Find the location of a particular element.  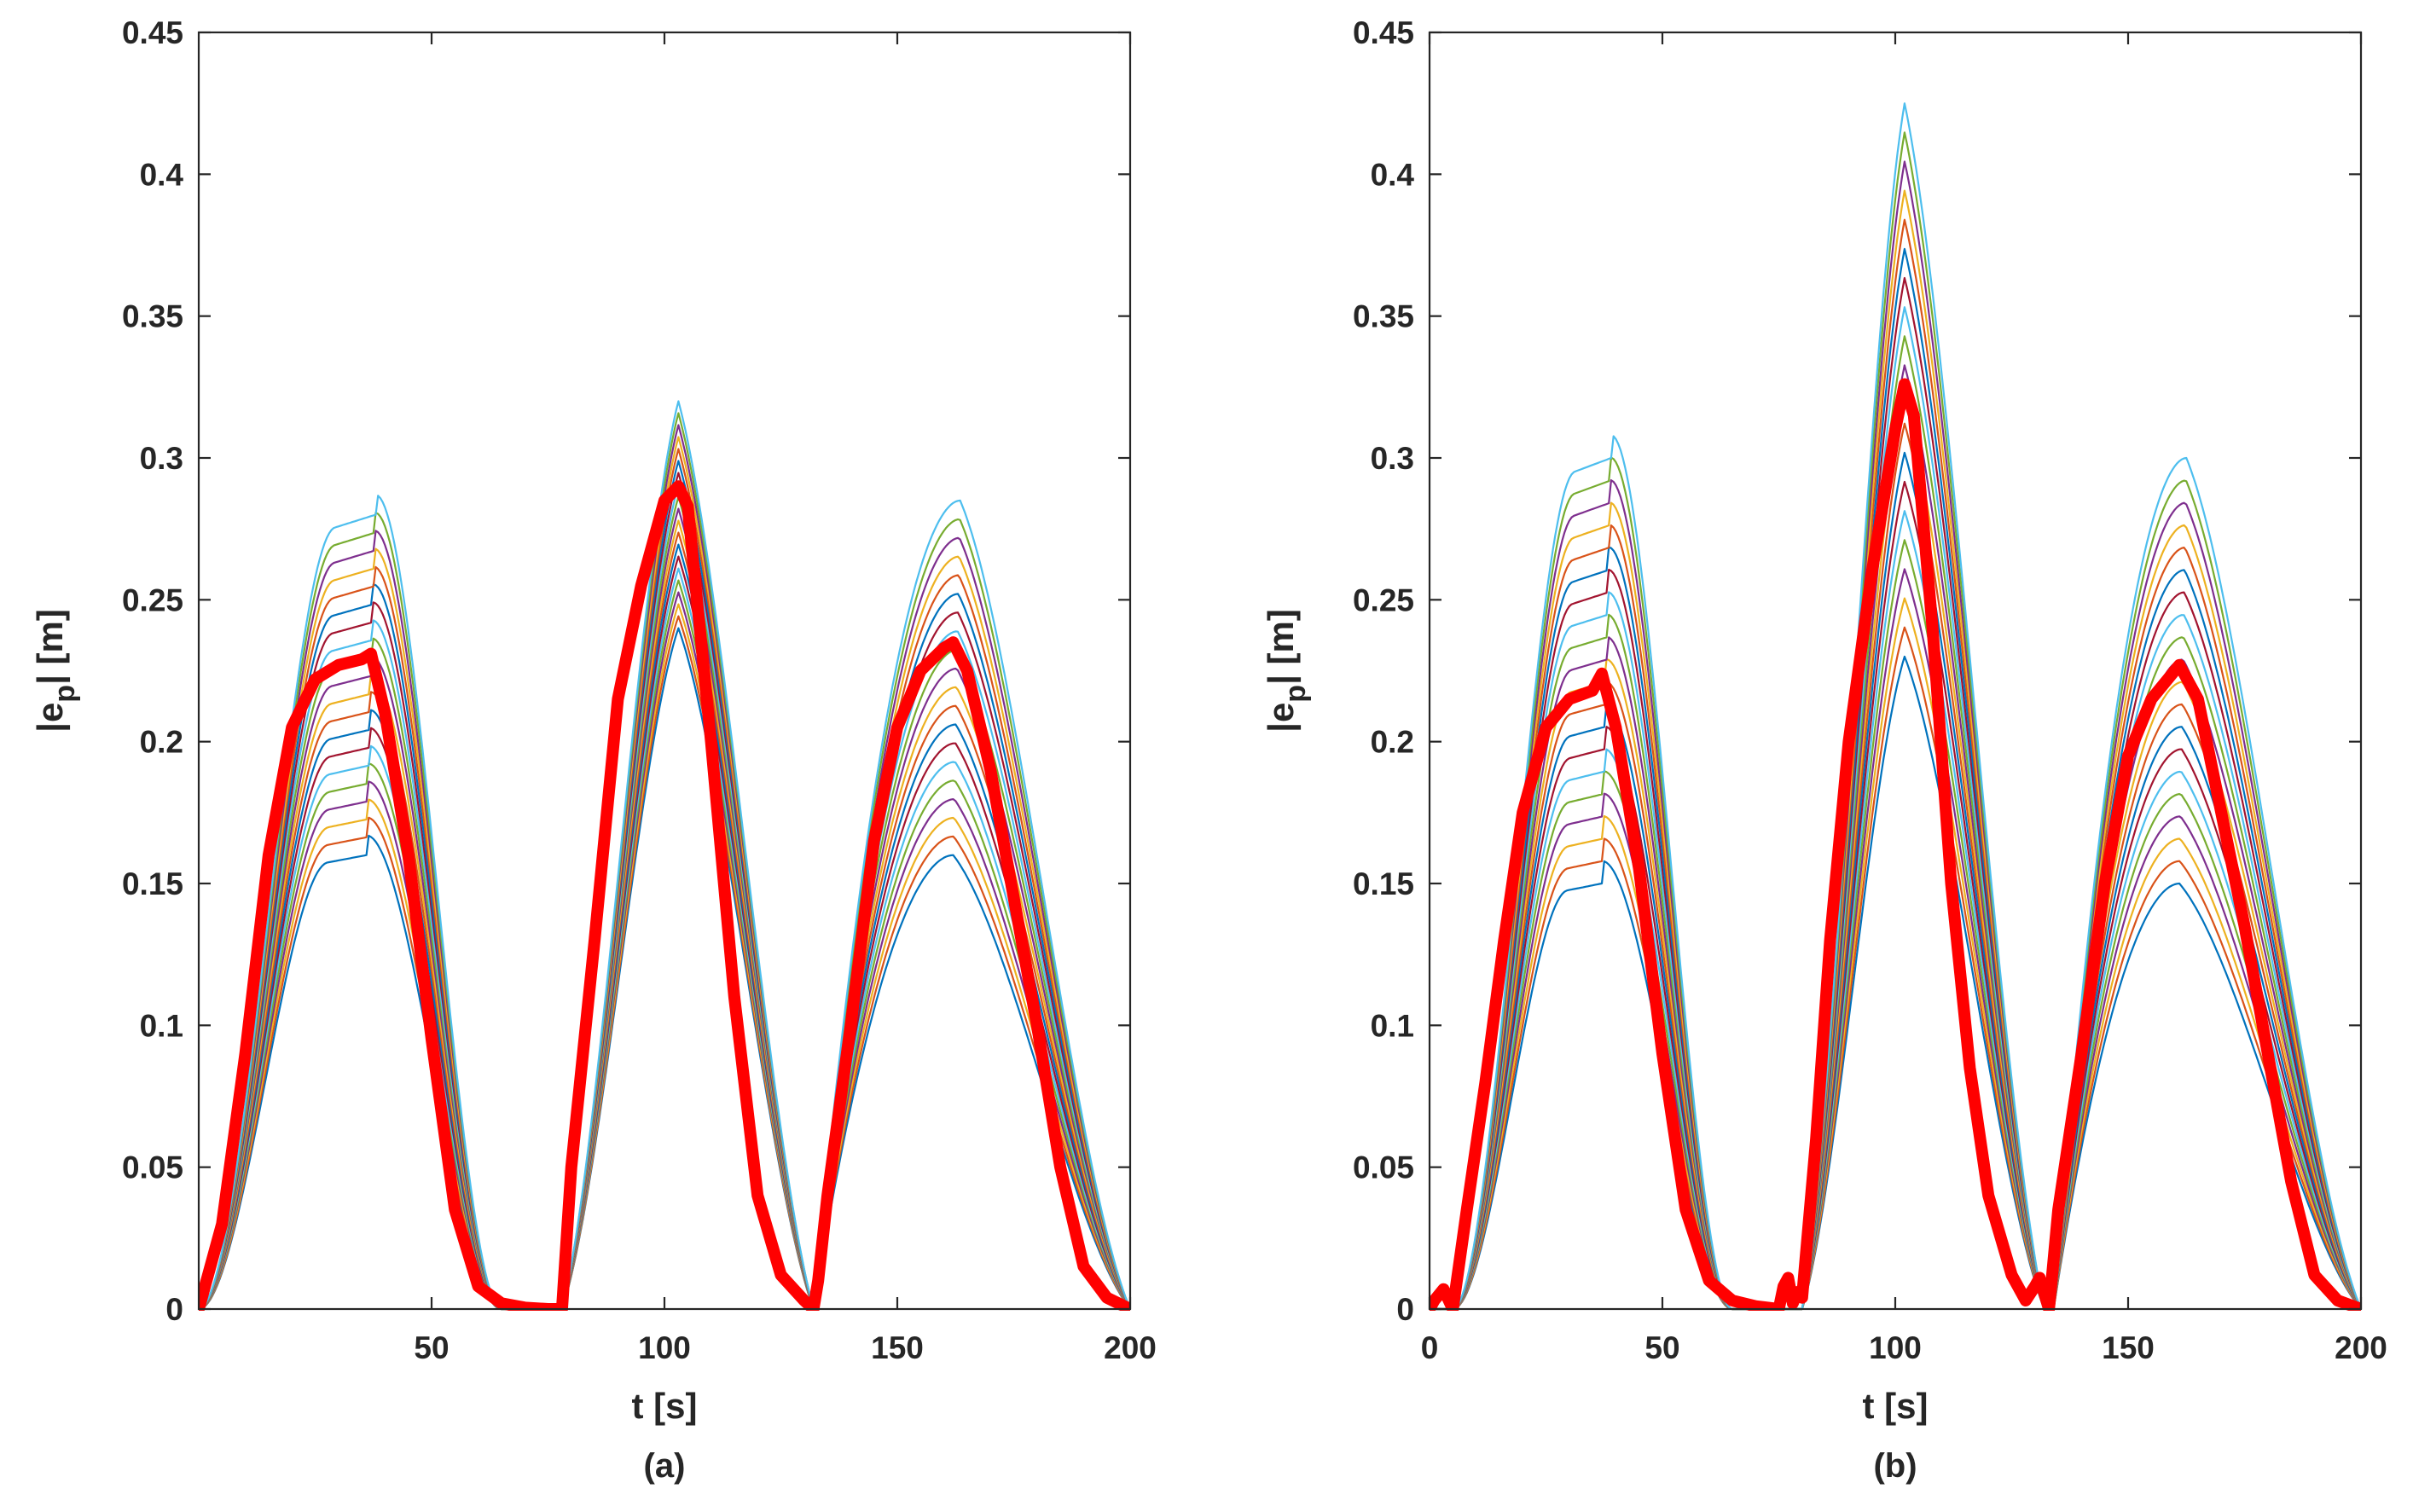

panel-label: (a) is located at coordinates (665, 1466).